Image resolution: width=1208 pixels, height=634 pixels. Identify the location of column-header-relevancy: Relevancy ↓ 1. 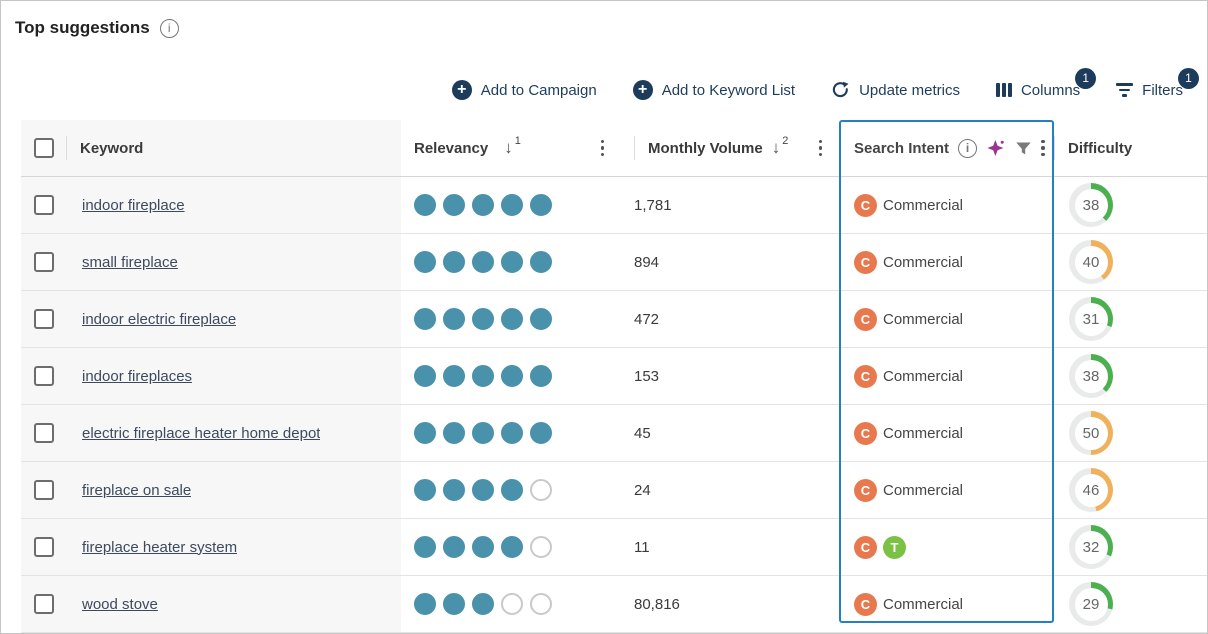
(511, 148).